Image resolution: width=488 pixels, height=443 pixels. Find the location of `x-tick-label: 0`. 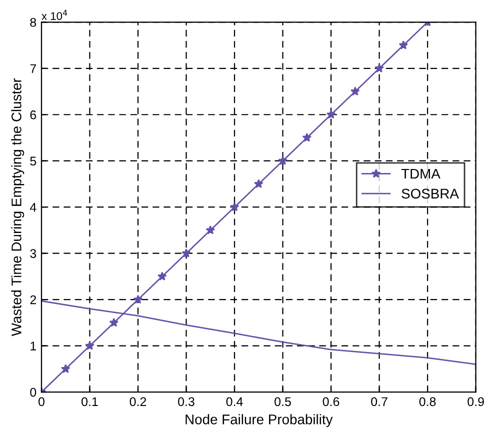

x-tick-label: 0 is located at coordinates (41, 401).